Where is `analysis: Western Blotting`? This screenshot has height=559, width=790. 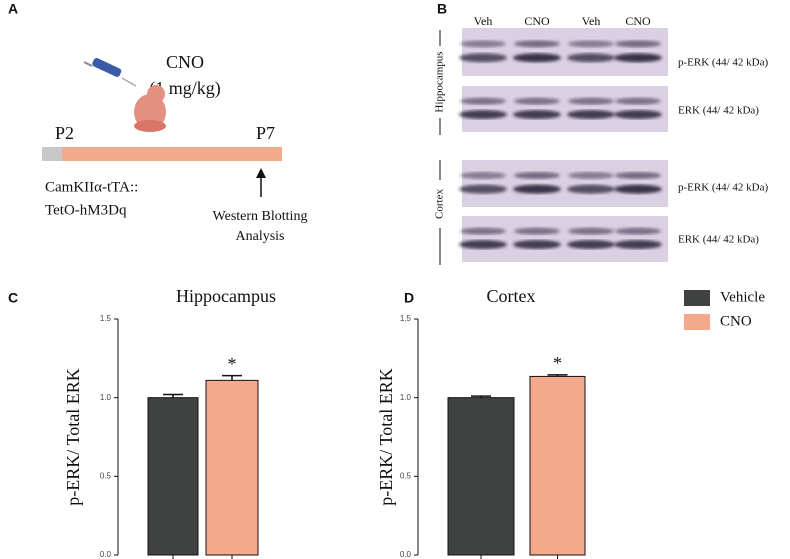
analysis: Western Blotting is located at coordinates (260, 216).